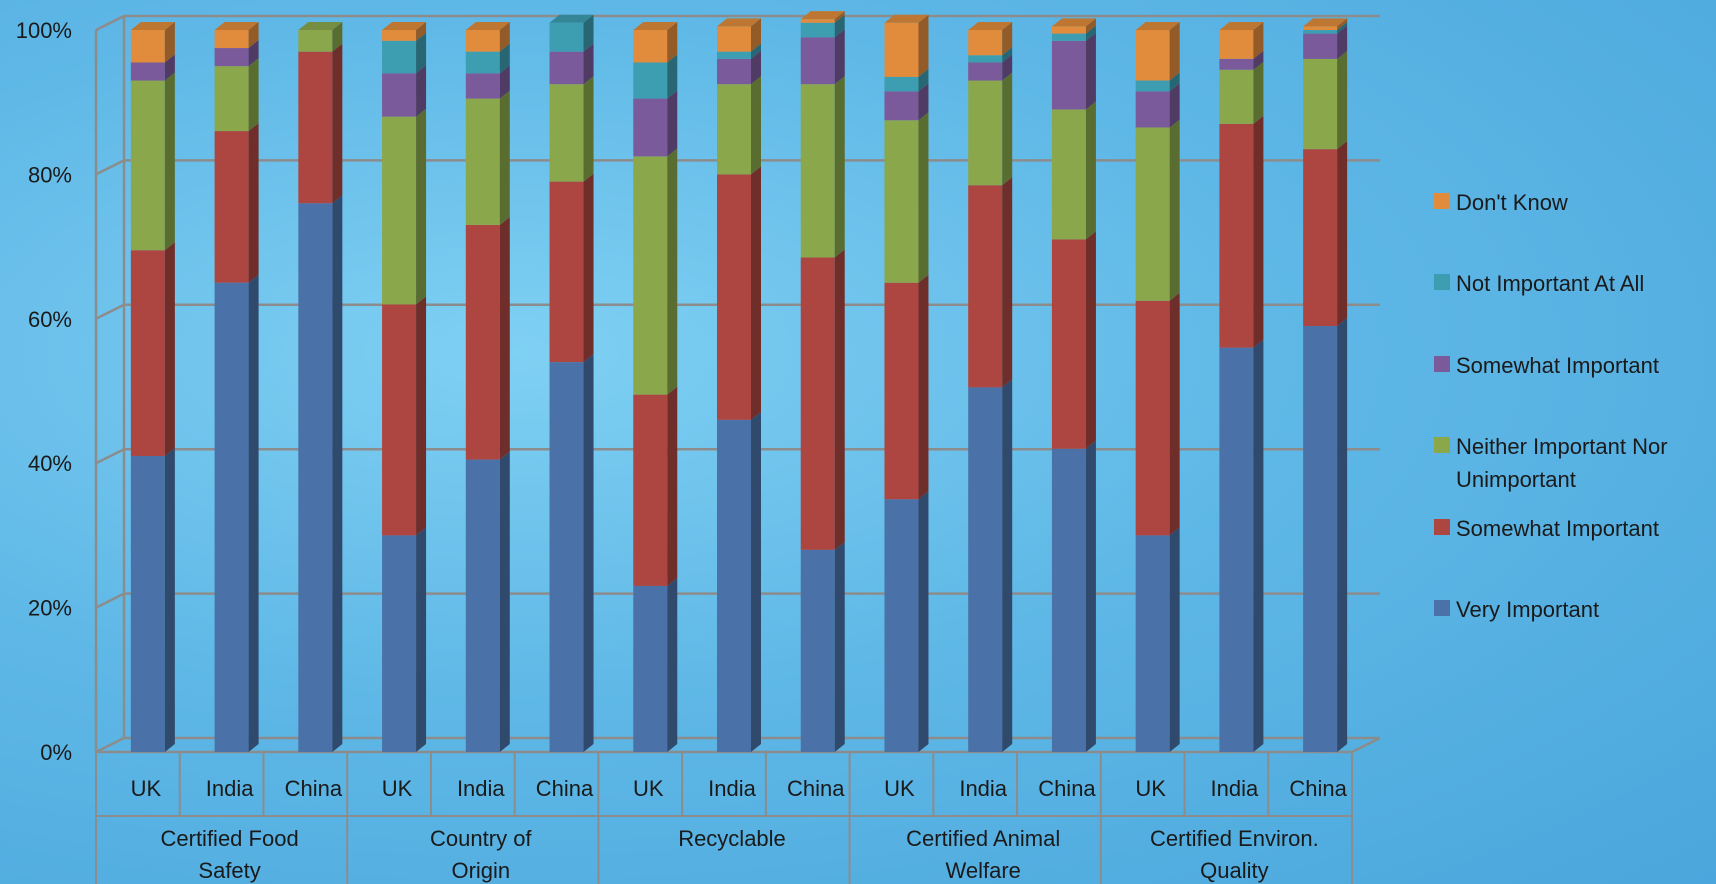  Describe the element at coordinates (480, 870) in the screenshot. I see `group-label: Origin` at that location.